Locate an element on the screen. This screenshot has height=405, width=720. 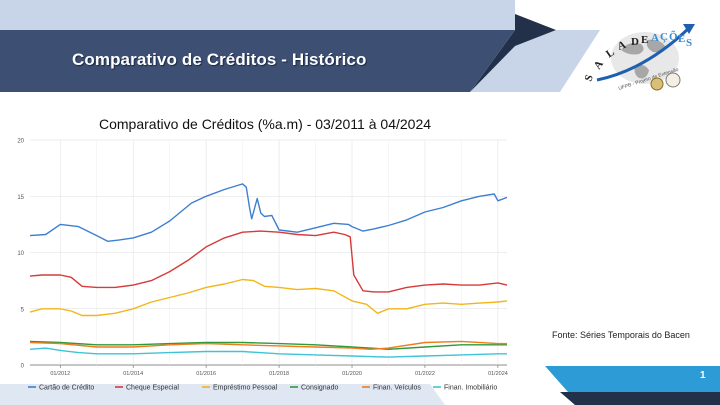
y-tick-label: 0 is located at coordinates (23, 367).